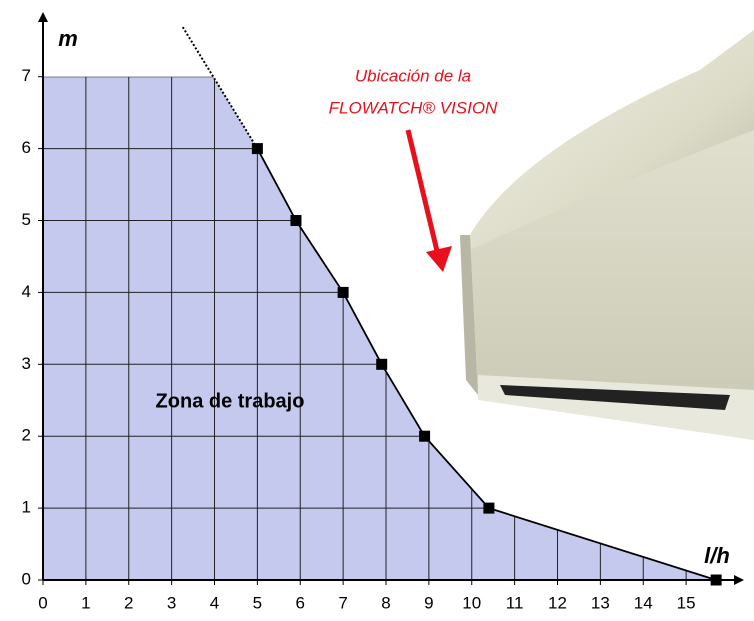 Image resolution: width=754 pixels, height=621 pixels. Describe the element at coordinates (26, 507) in the screenshot. I see `y-tick-label: 1` at that location.